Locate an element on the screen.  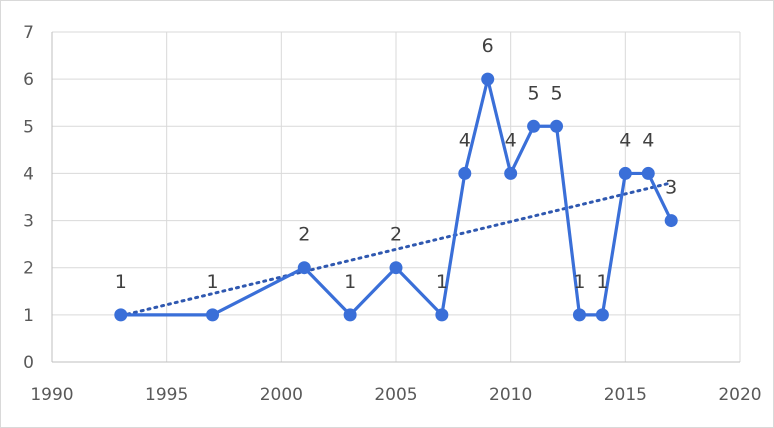
data-label: 3 is located at coordinates (671, 188).